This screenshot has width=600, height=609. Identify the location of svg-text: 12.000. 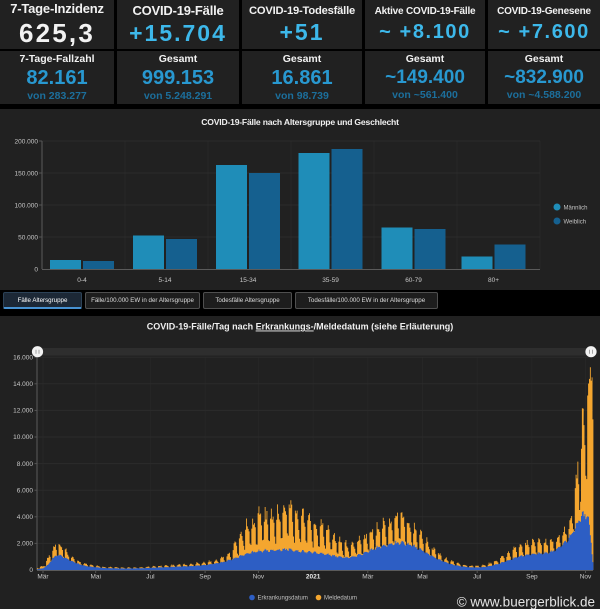
(23, 411).